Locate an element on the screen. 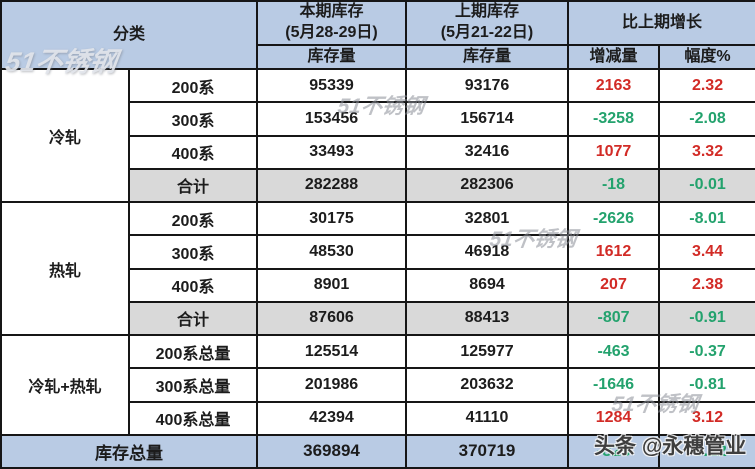  total-row: 库存总量 369894 370719 -825 -0.22 is located at coordinates (377, 451).